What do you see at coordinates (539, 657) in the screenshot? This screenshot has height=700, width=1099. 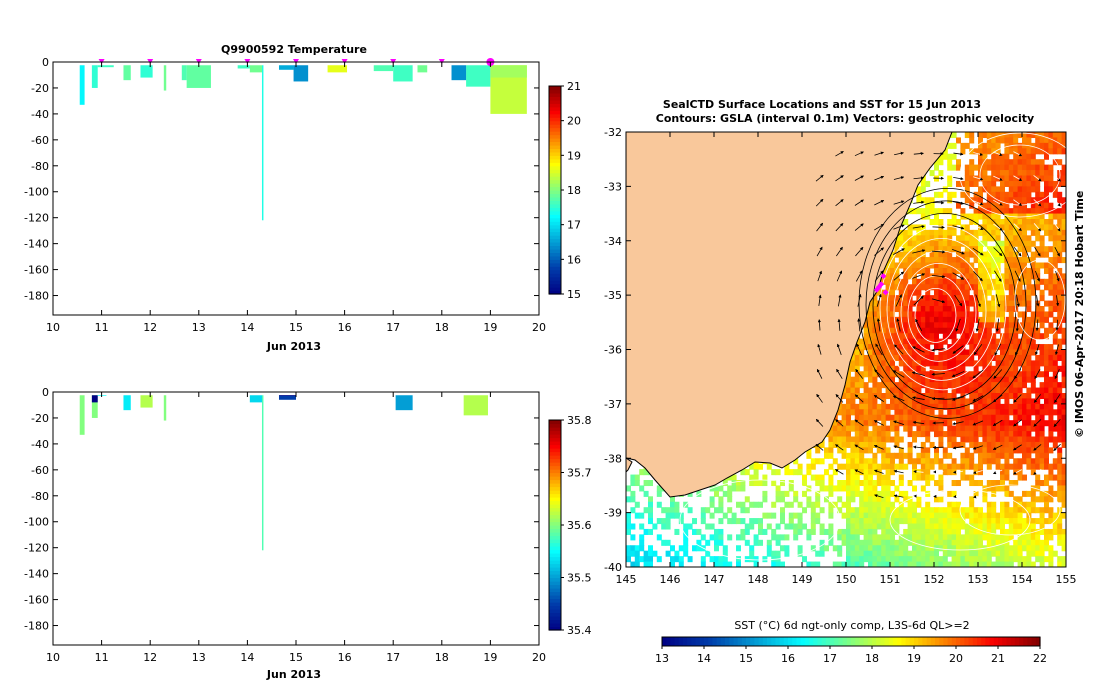 I see `x-tick-label: 20` at bounding box center [539, 657].